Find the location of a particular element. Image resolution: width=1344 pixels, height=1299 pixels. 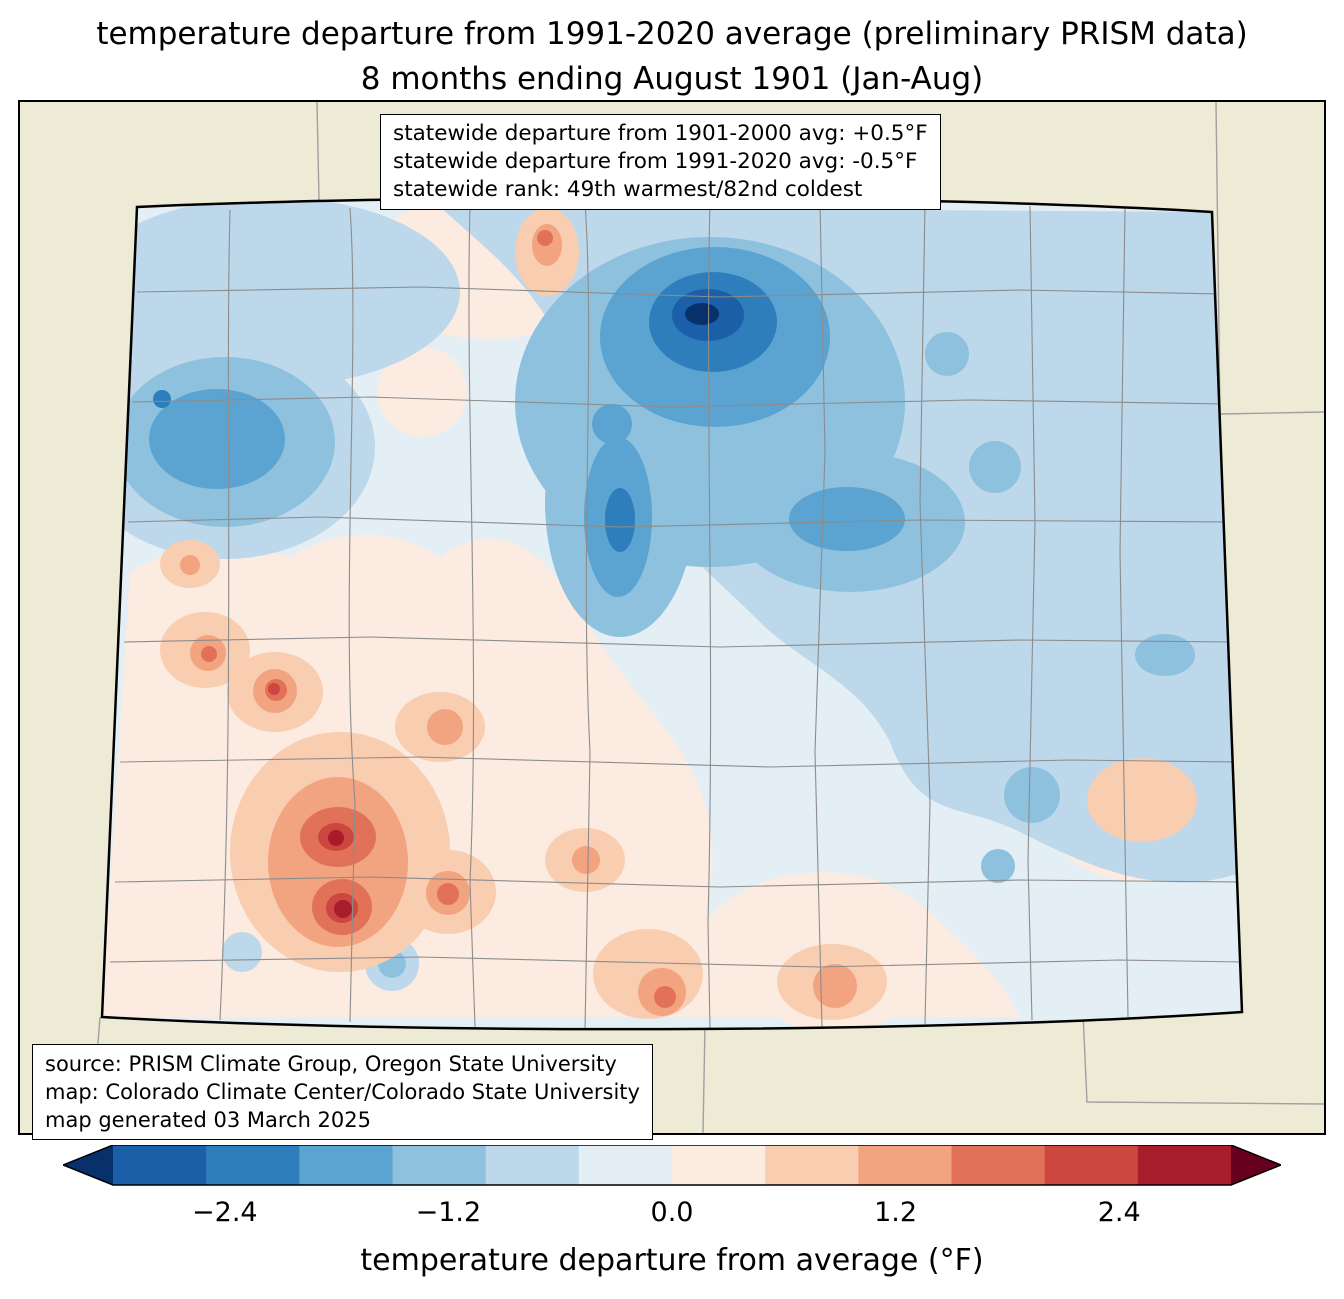

colorbar: −2.4 −1.2 0.0 1.2 2.4 is located at coordinates (672, 1189).